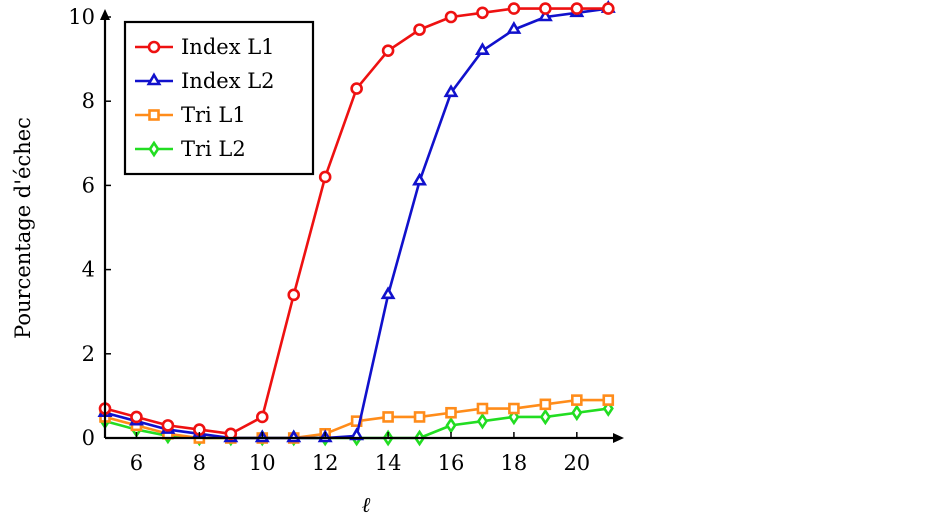 The image size is (932, 522). Describe the element at coordinates (154, 47) in the screenshot. I see `legend-marker-index-l1` at that location.